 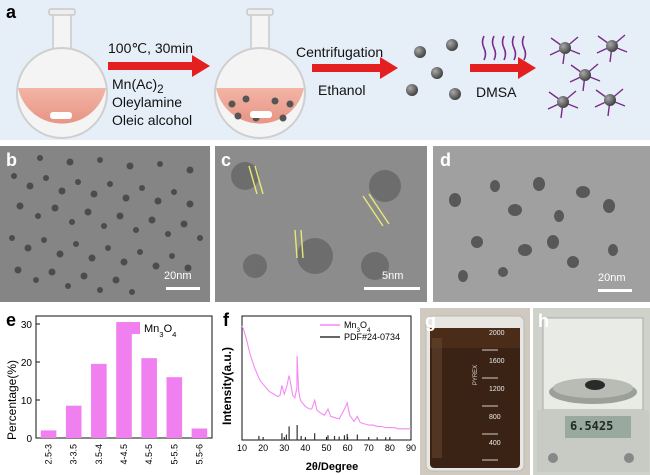 I want to click on step2-solvent: Ethanol, so click(x=342, y=90).